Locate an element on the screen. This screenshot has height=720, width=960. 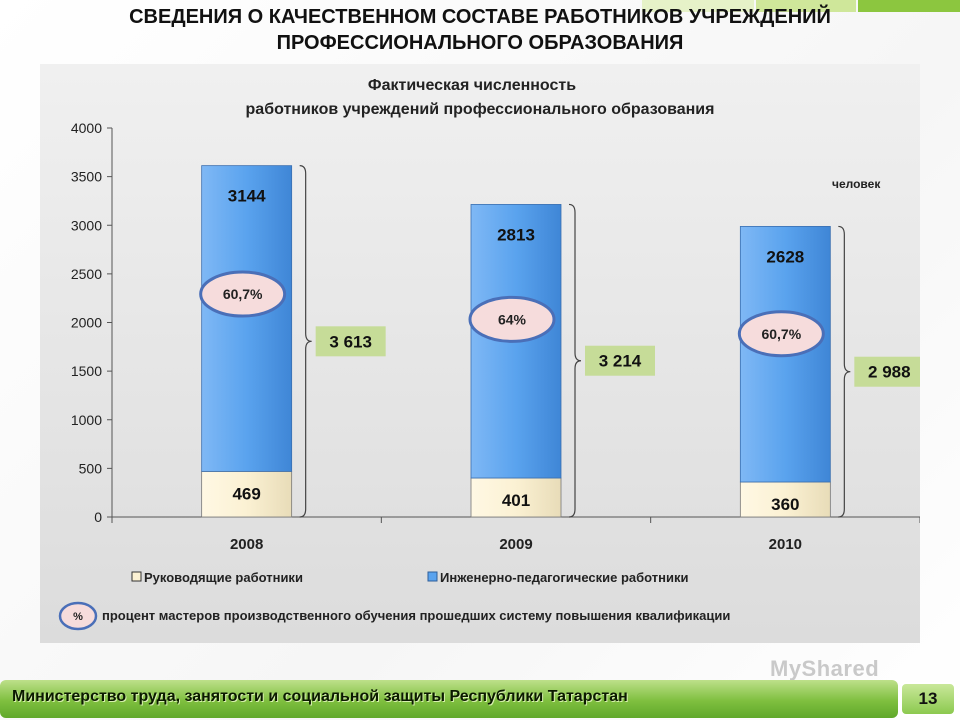
data-label-engineers: 3144 is located at coordinates (247, 196).